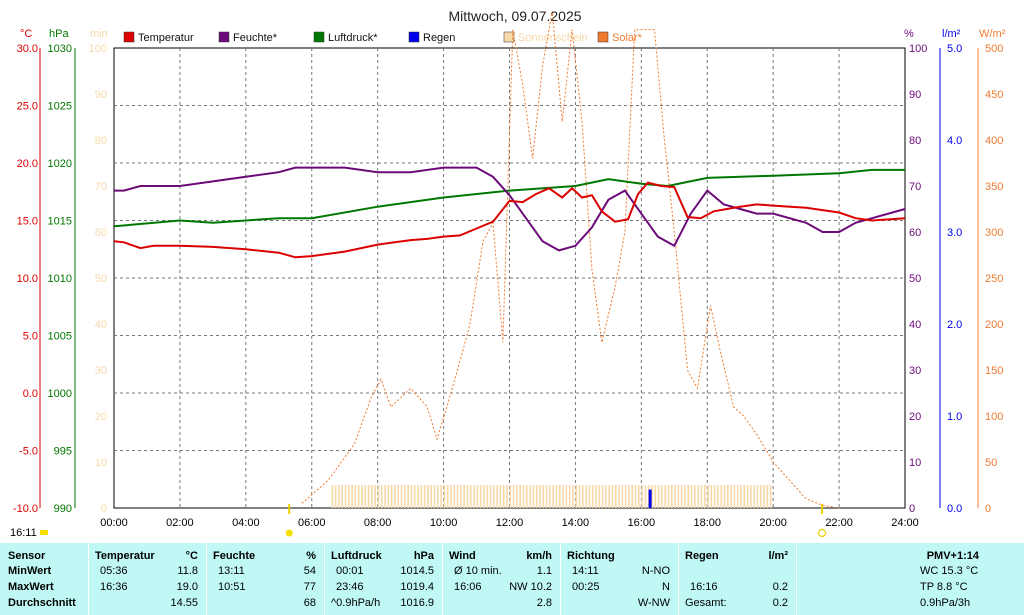 The height and width of the screenshot is (615, 1024). I want to click on dir-r1-time: 14:11, so click(585, 571).